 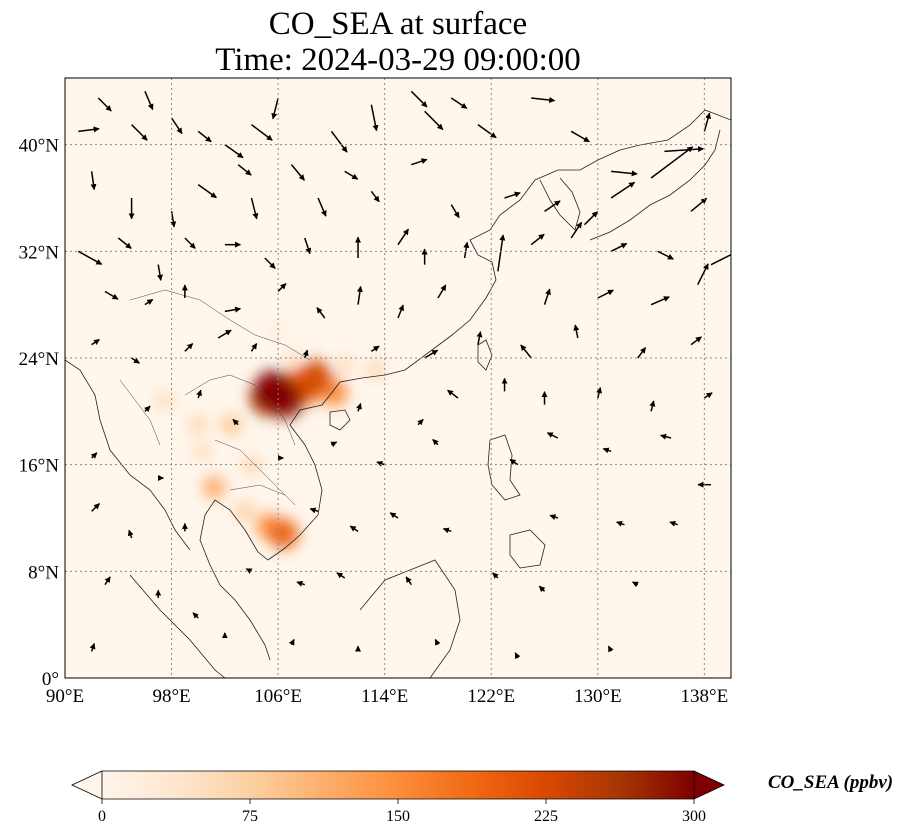 What do you see at coordinates (43, 572) in the screenshot?
I see `lat-tick-label: 8°N` at bounding box center [43, 572].